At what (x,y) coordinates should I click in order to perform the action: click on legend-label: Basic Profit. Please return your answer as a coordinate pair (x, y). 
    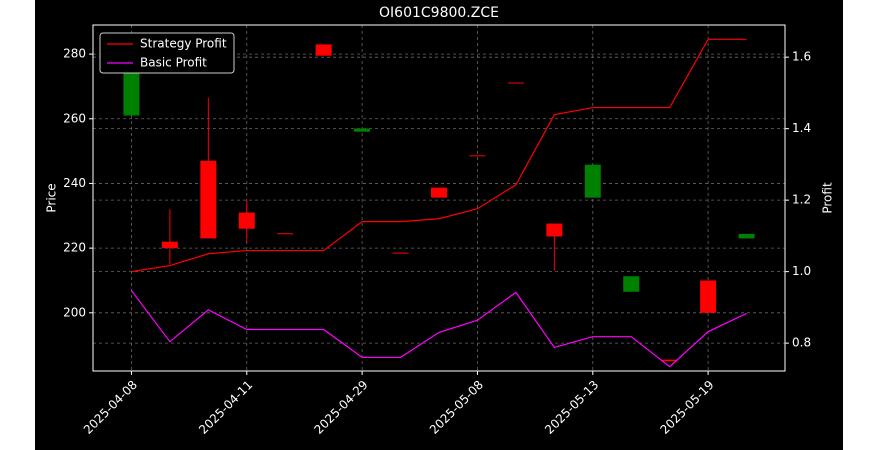
    Looking at the image, I should click on (173, 63).